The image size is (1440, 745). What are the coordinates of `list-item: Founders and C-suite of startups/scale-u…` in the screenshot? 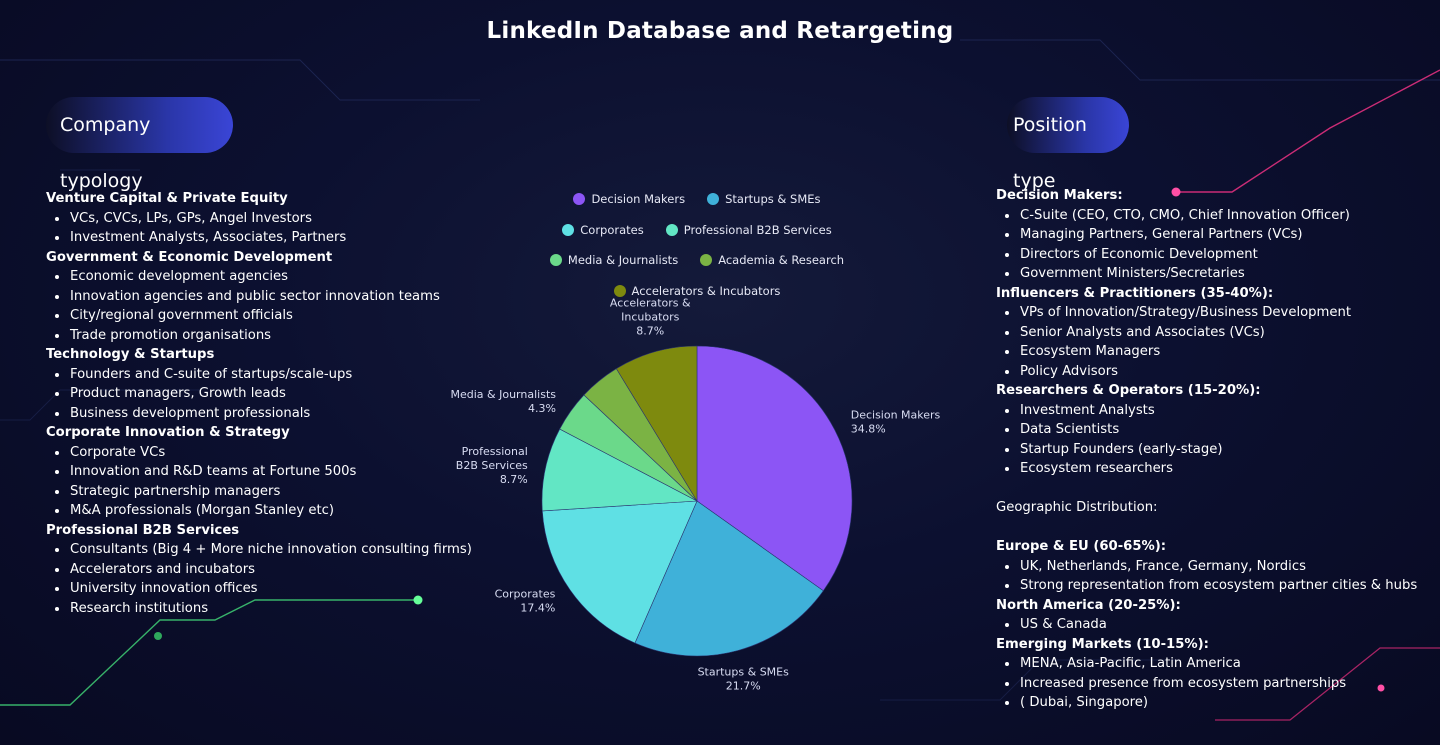 It's located at (256, 375).